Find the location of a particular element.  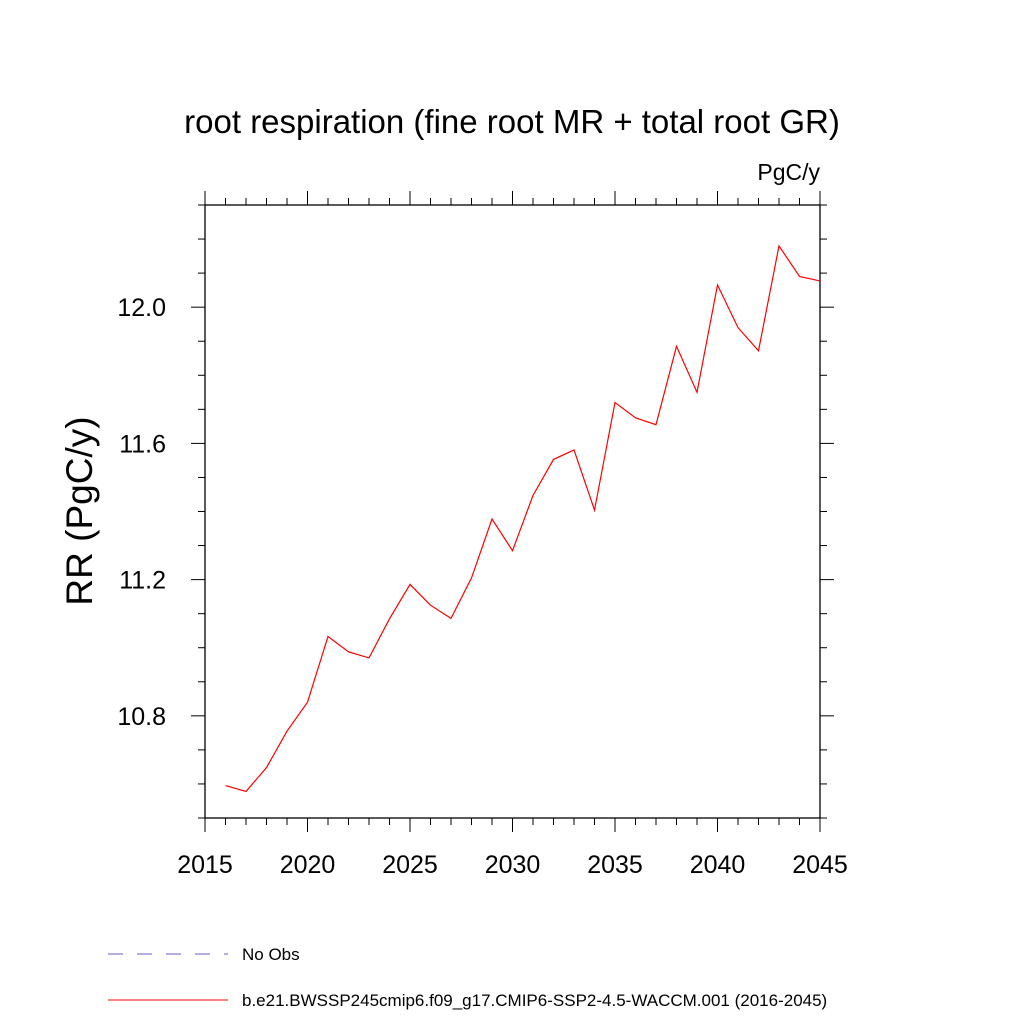

y-tick-label: 11.2 is located at coordinates (142, 581).